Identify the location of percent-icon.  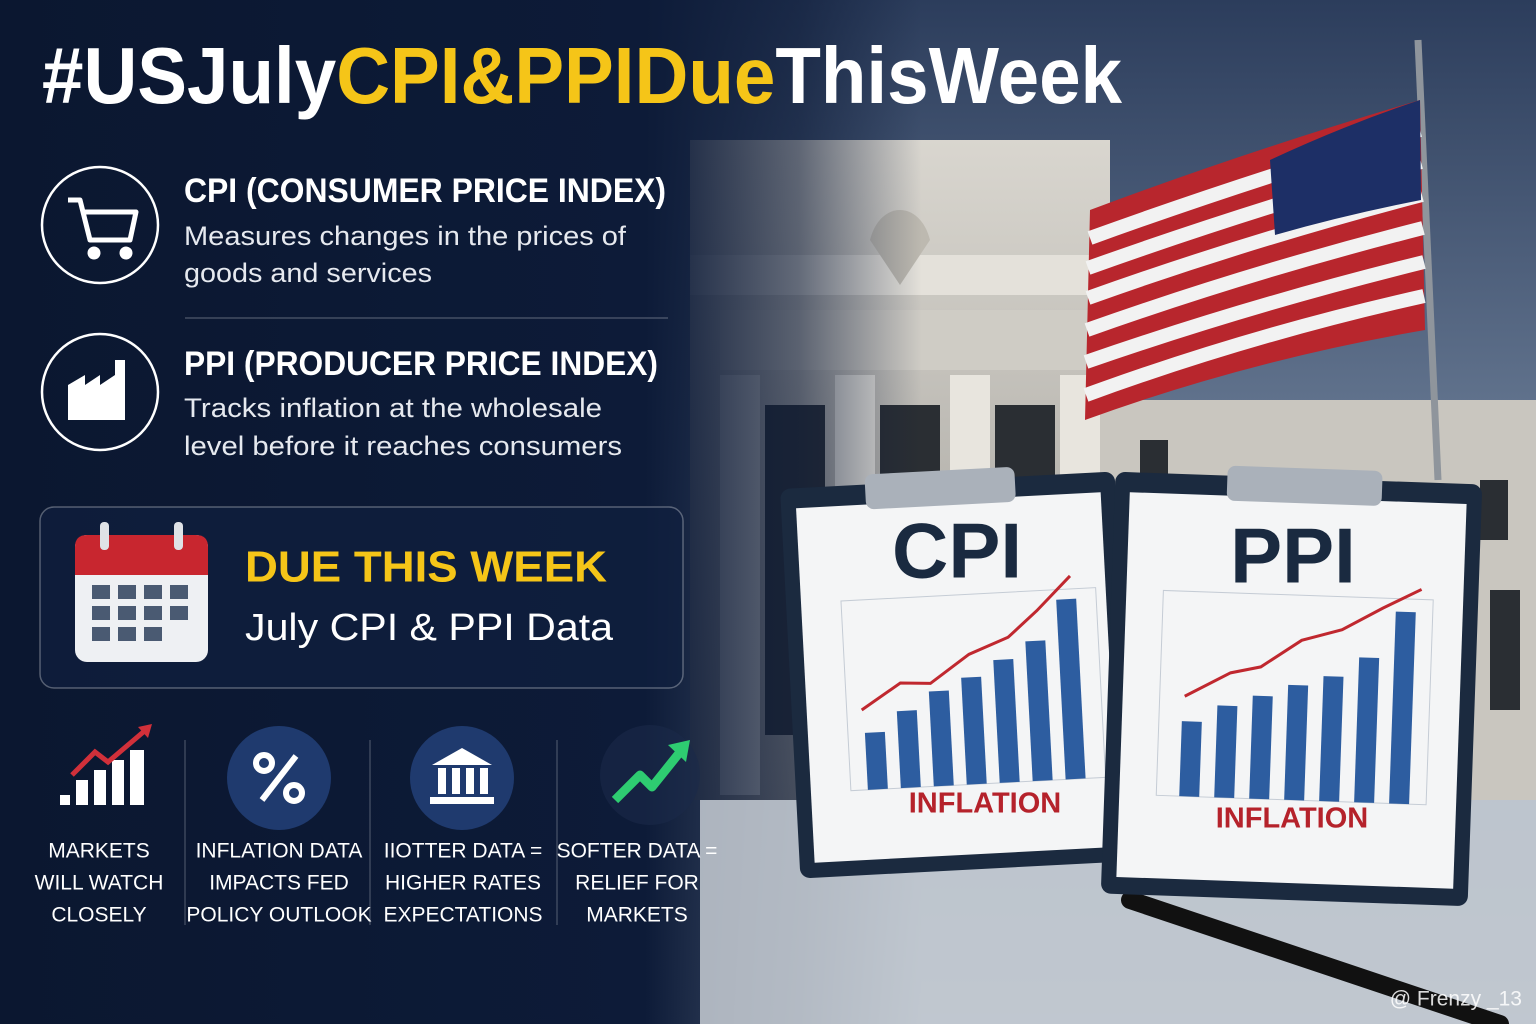
(279, 778).